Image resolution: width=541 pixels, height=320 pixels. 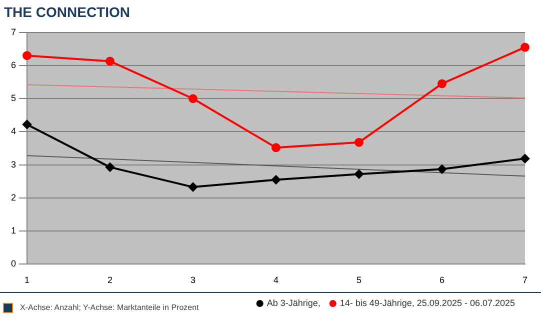 I want to click on y-tick-label: 5, so click(x=13, y=98).